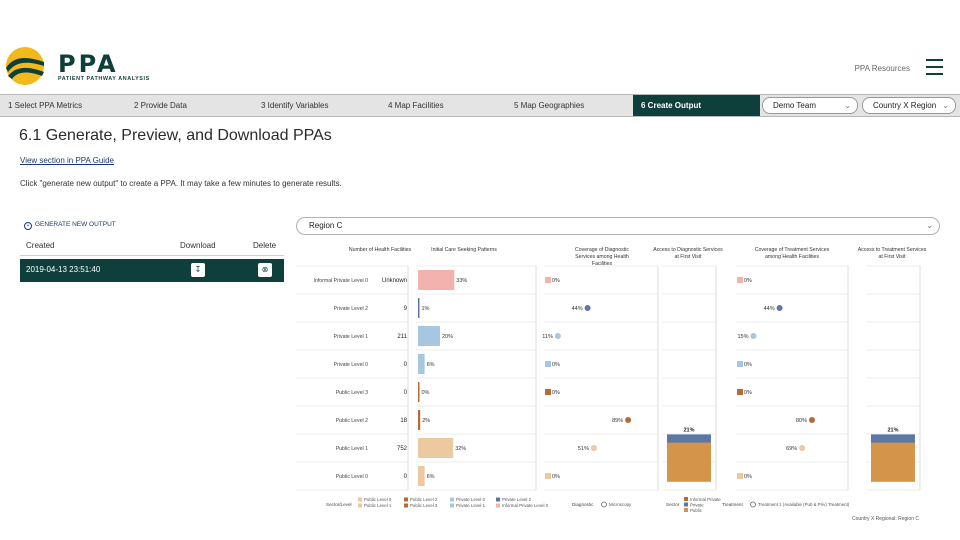 The width and height of the screenshot is (960, 540). Describe the element at coordinates (104, 79) in the screenshot. I see `logo-subtitle: PATIENT PATHWAY ANALYSIS` at that location.